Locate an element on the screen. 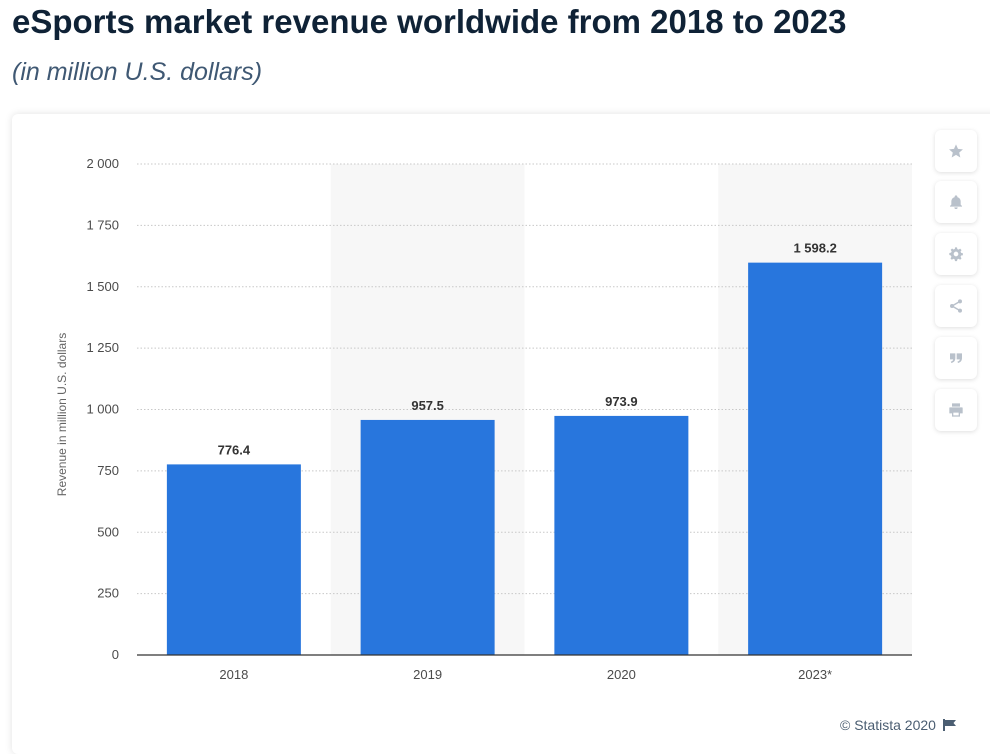 This screenshot has width=990, height=754. y-tick-label: 500 is located at coordinates (108, 531).